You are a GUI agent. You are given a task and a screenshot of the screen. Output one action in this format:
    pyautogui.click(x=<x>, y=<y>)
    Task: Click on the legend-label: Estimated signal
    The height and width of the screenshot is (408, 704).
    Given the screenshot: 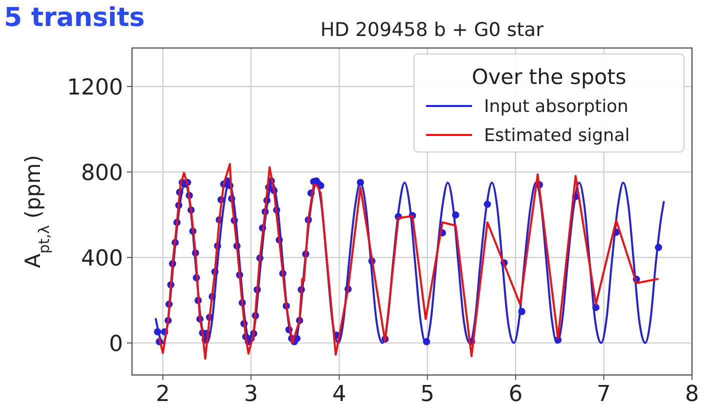 What is the action you would take?
    pyautogui.click(x=557, y=136)
    